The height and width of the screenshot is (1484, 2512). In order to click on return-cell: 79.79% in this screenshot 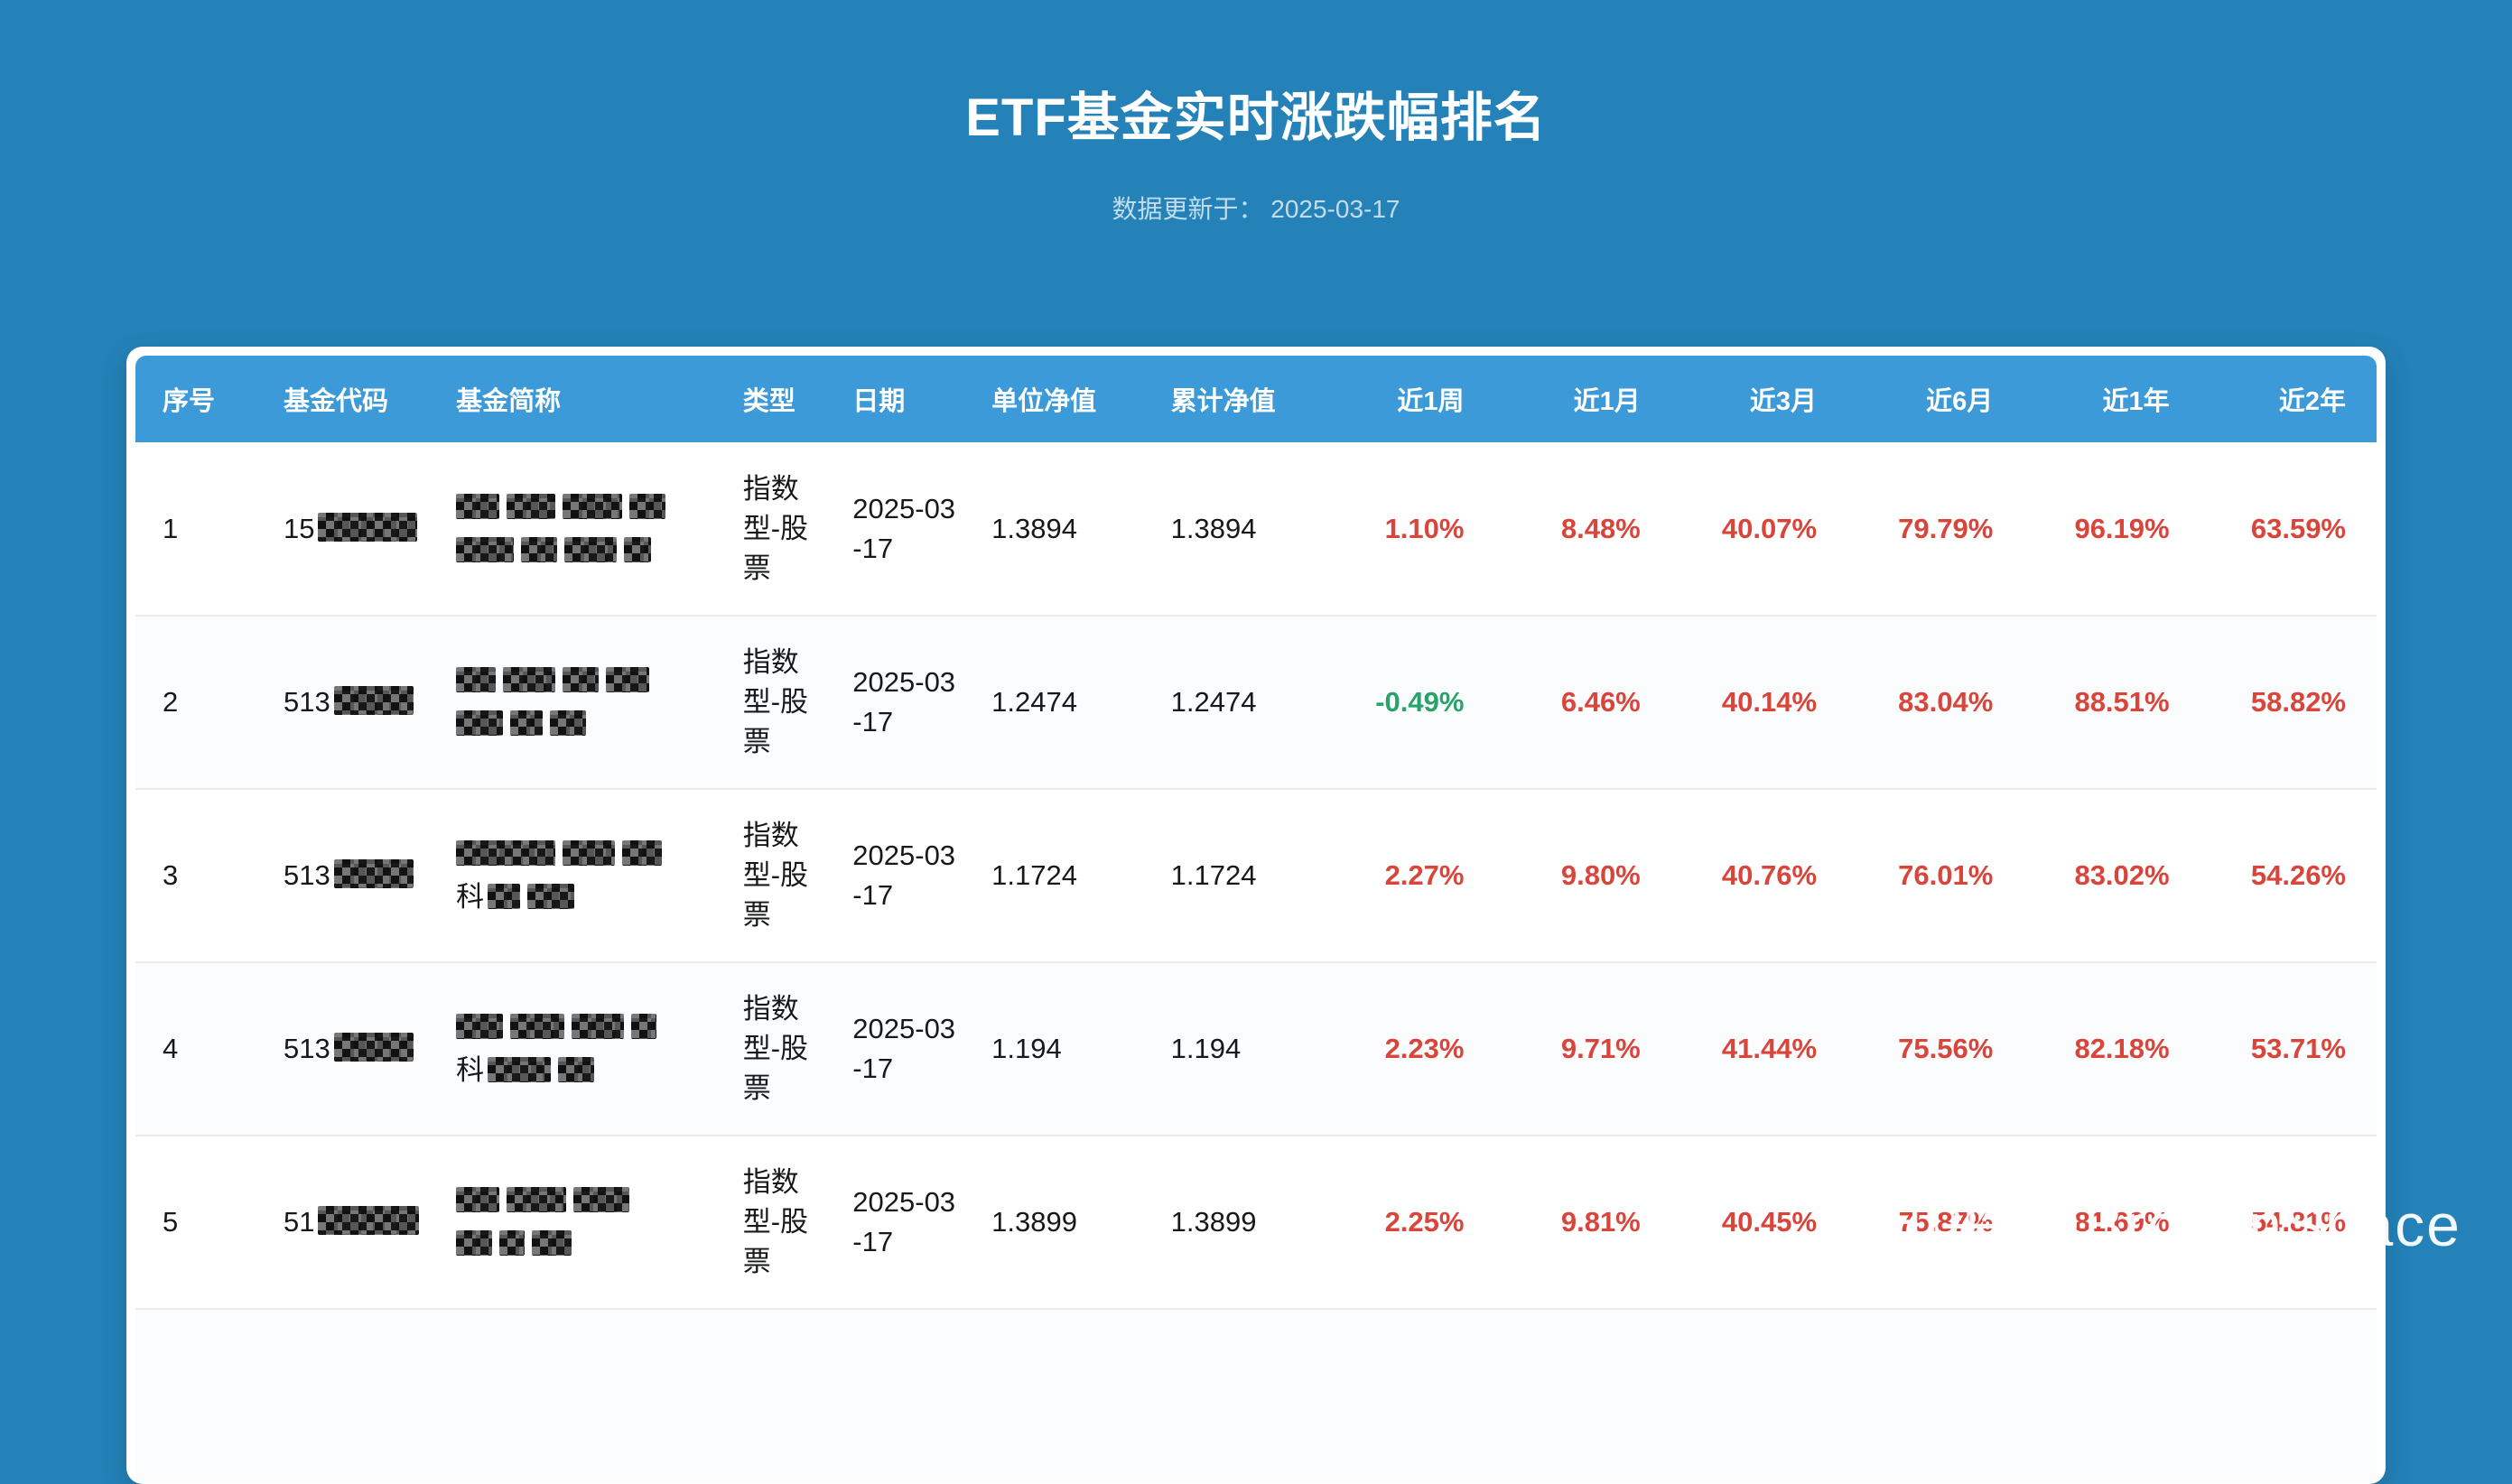, I will do `click(1946, 528)`.